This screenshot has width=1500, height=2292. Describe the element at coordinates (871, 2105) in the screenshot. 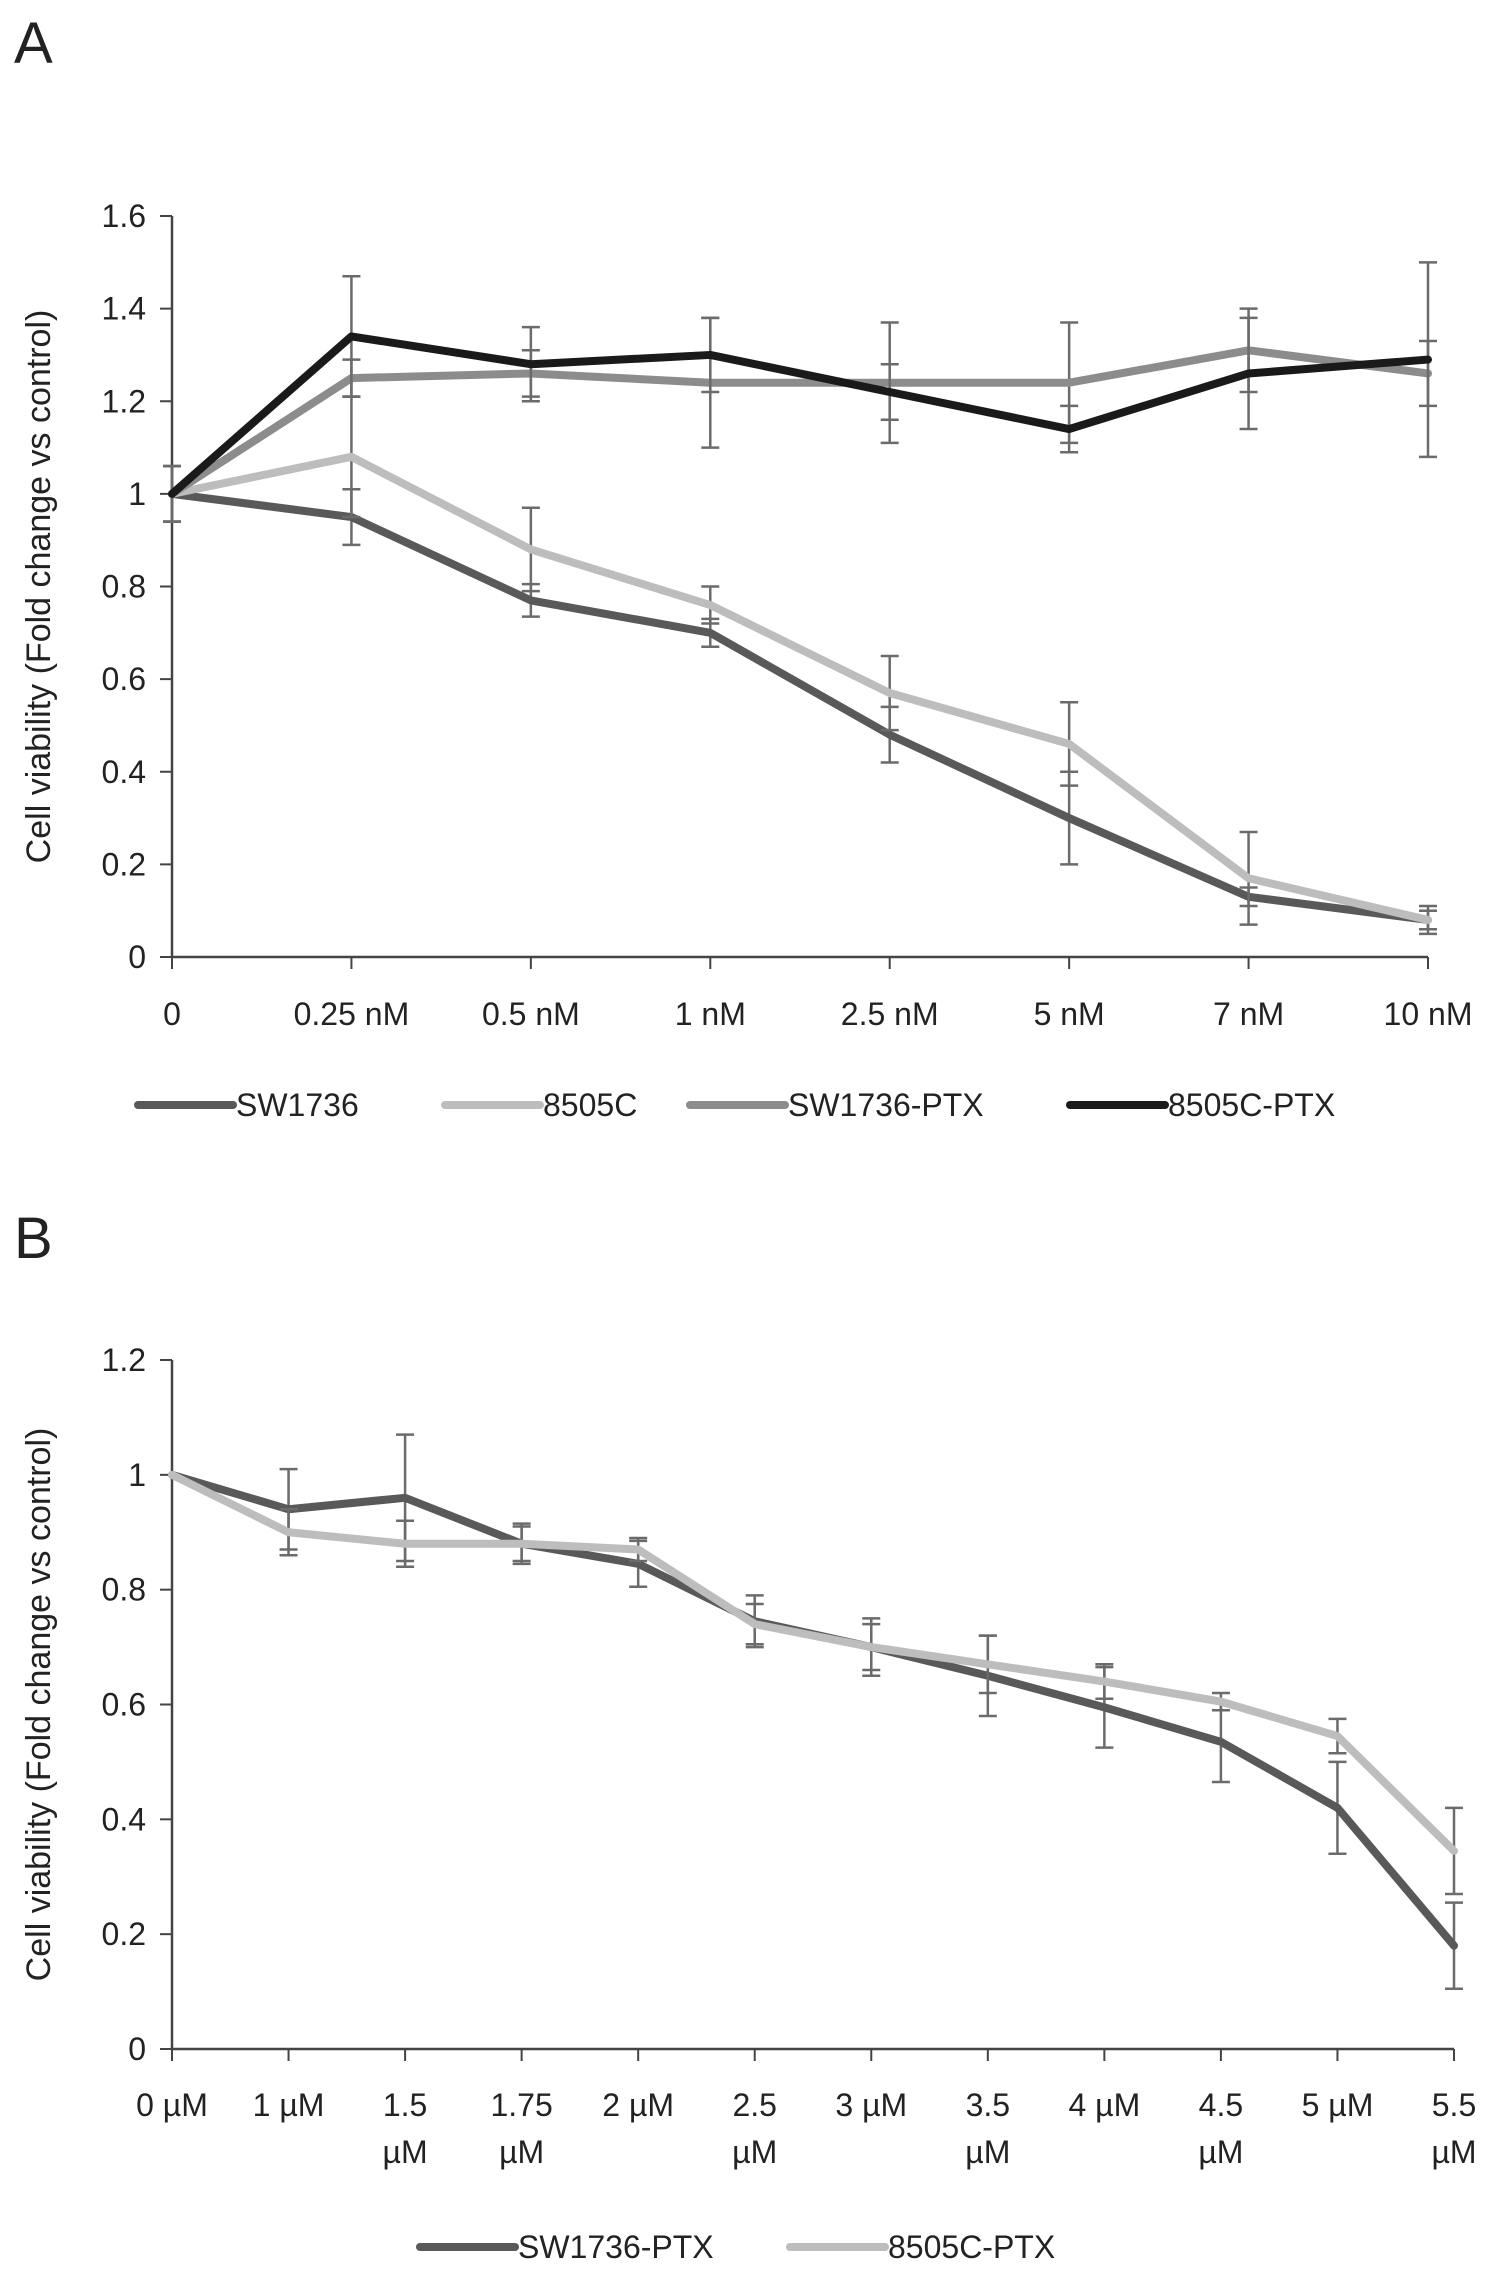

I see `x-tick-label: 3 µM` at that location.